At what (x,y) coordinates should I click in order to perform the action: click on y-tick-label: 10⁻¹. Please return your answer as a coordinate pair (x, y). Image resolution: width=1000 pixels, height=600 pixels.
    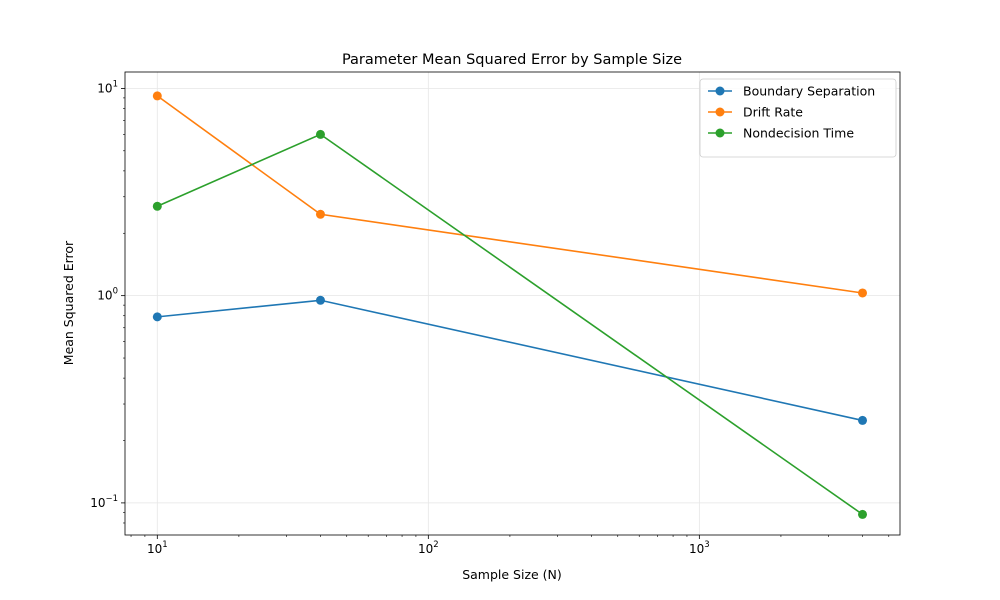
    Looking at the image, I should click on (104, 502).